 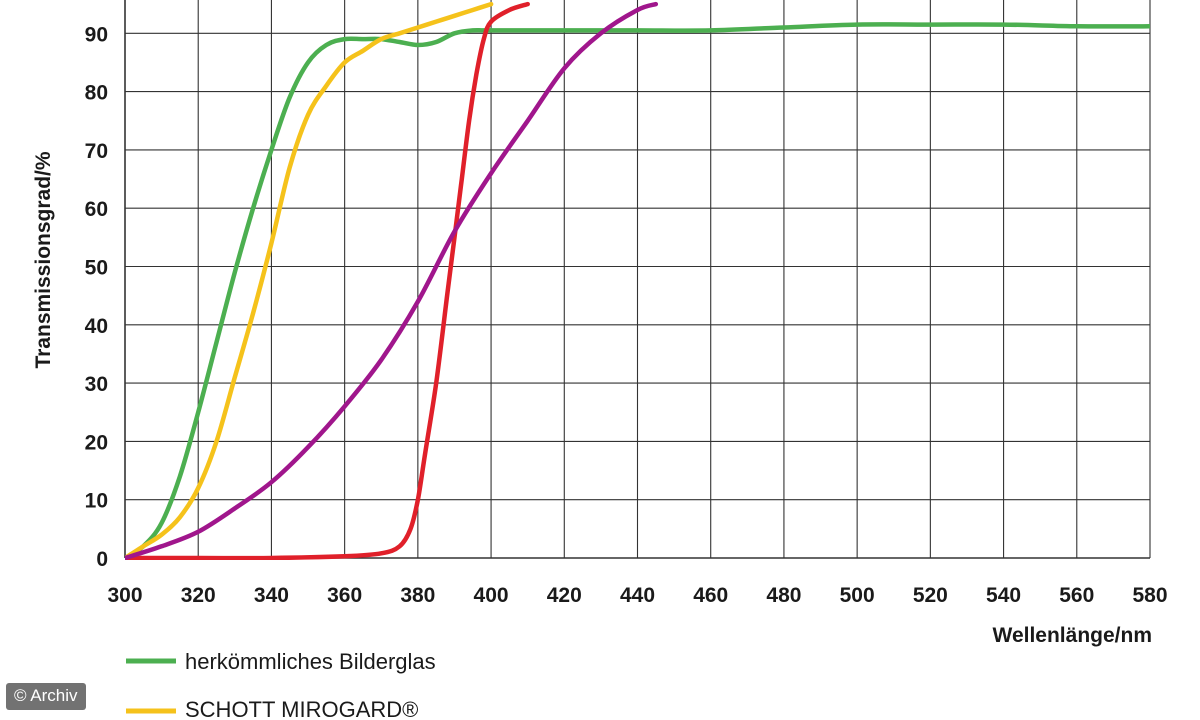 I want to click on y-tick-label: 90, so click(x=96, y=34).